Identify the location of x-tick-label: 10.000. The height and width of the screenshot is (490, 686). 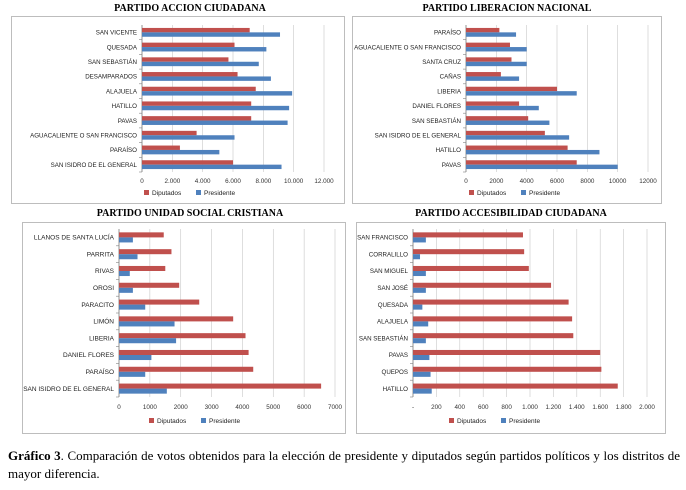
(294, 181).